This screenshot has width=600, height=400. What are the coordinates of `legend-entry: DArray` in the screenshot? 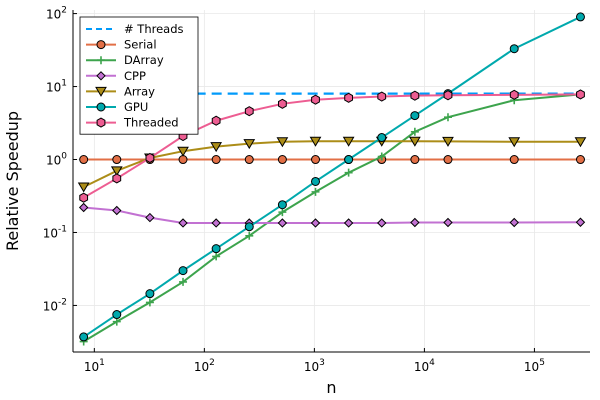 It's located at (125, 60).